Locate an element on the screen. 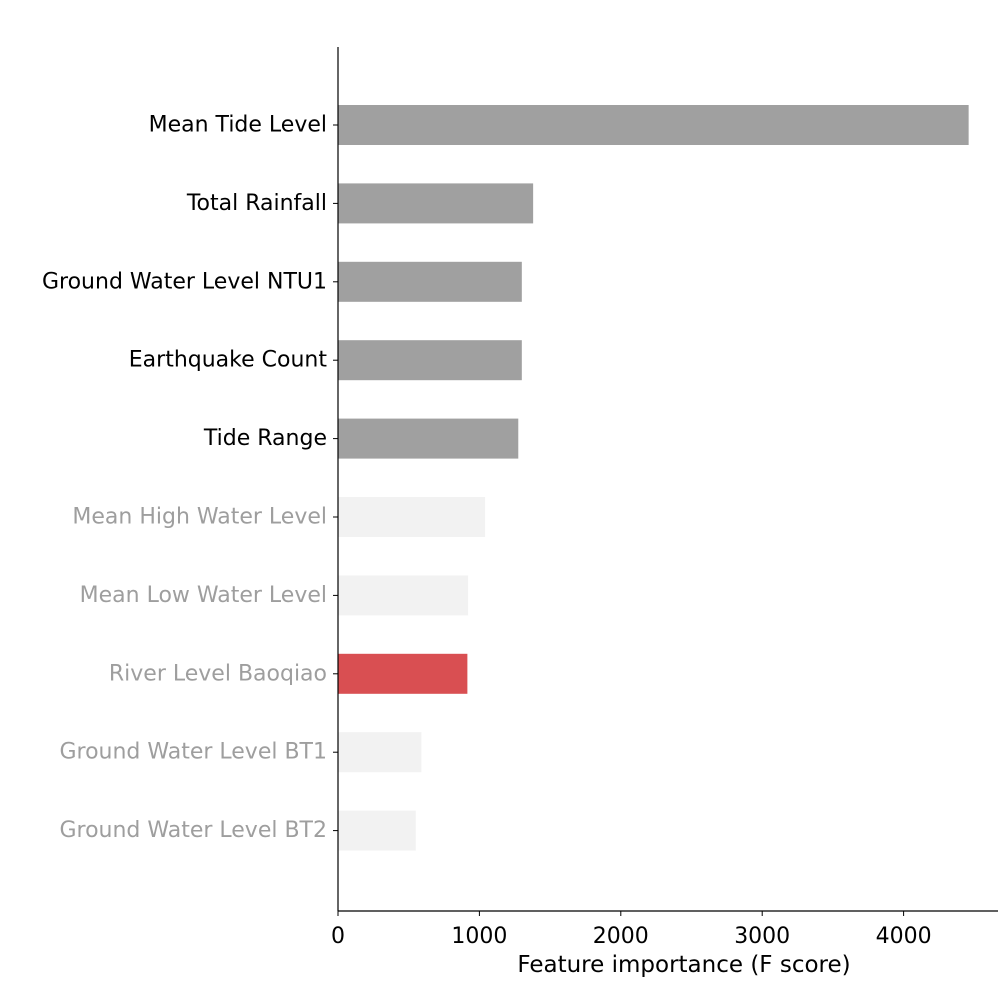  bar-ground-water-level-bt2 is located at coordinates (377, 830).